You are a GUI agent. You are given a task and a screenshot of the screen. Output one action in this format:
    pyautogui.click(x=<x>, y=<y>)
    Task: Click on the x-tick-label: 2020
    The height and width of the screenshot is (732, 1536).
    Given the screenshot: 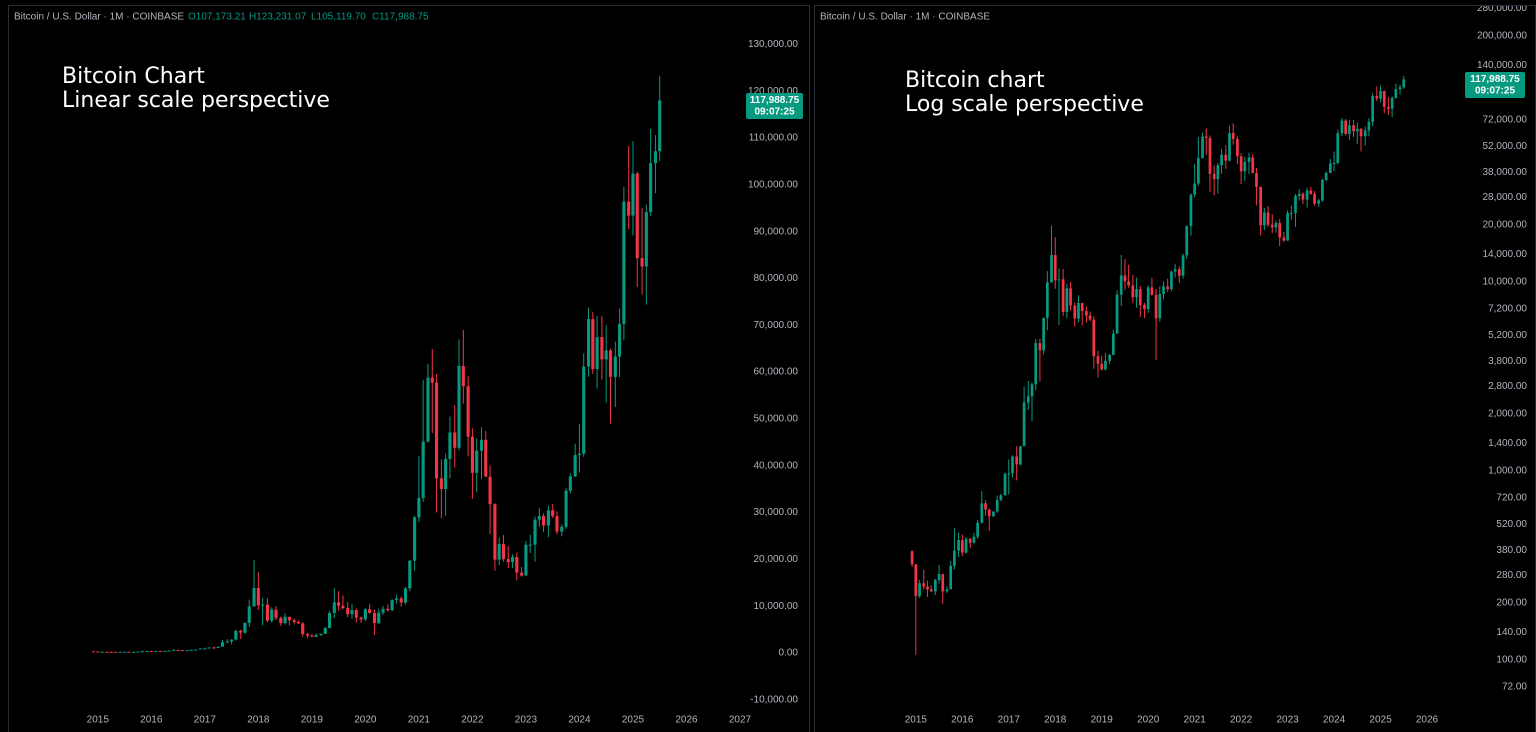 What is the action you would take?
    pyautogui.click(x=365, y=720)
    